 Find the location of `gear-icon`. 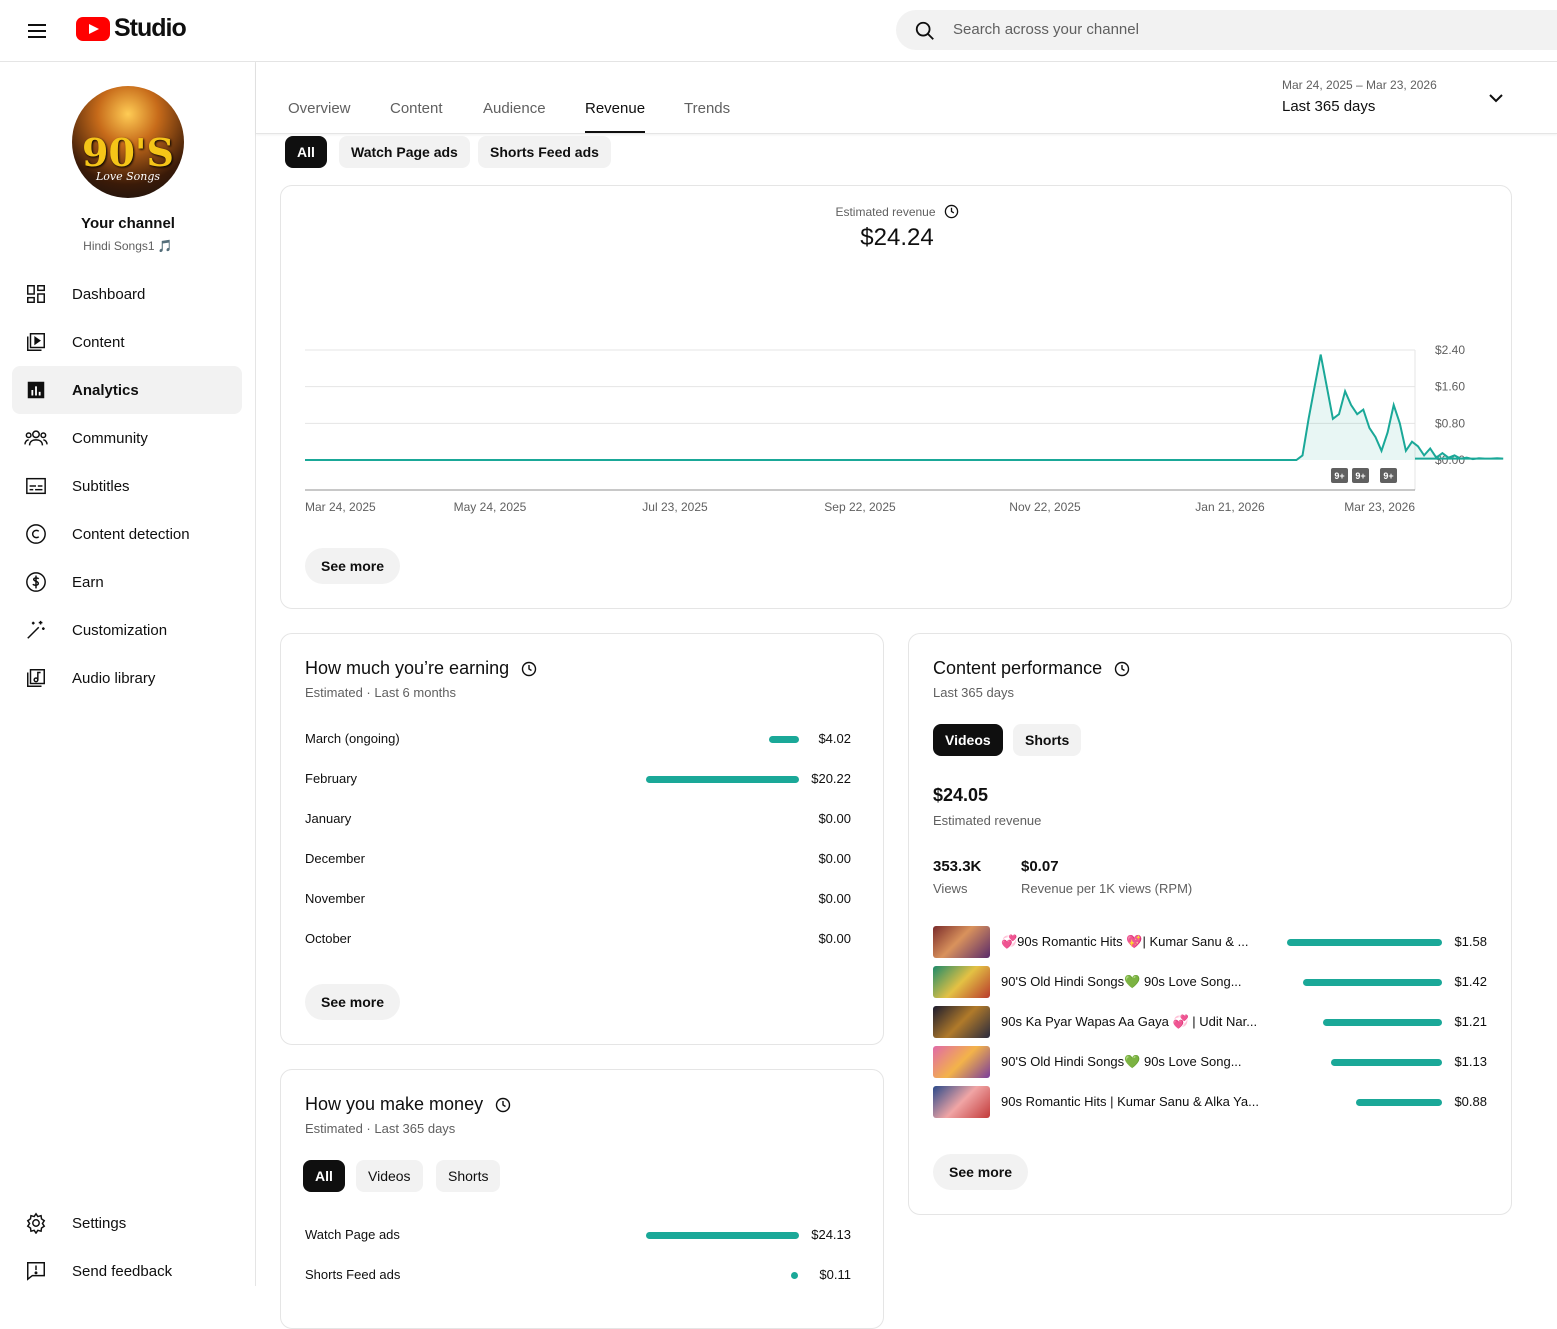

gear-icon is located at coordinates (36, 1223).